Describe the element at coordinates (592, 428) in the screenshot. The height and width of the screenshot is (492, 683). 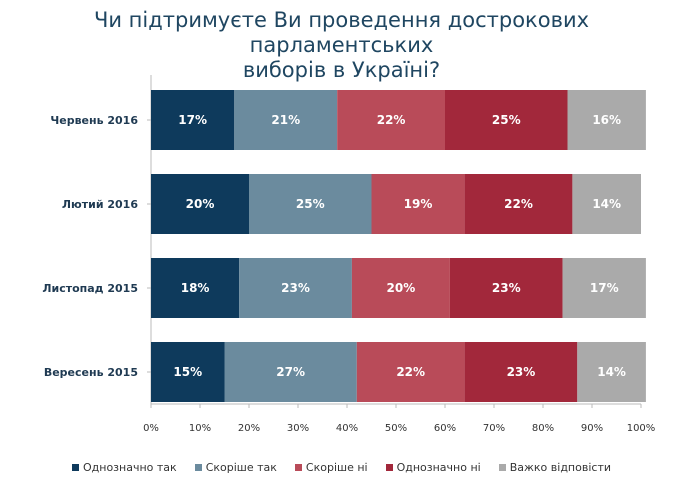
I see `x-tick-label: 90%` at that location.